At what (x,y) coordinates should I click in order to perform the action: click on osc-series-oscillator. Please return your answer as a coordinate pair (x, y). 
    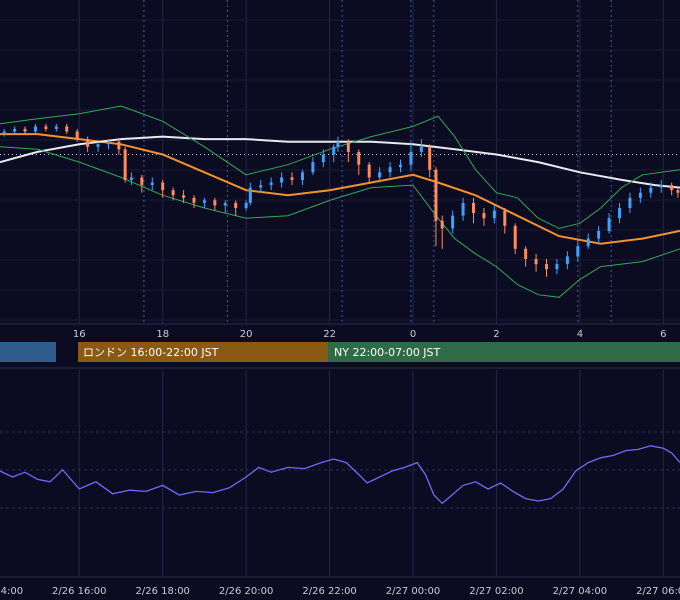
    Looking at the image, I should click on (340, 475).